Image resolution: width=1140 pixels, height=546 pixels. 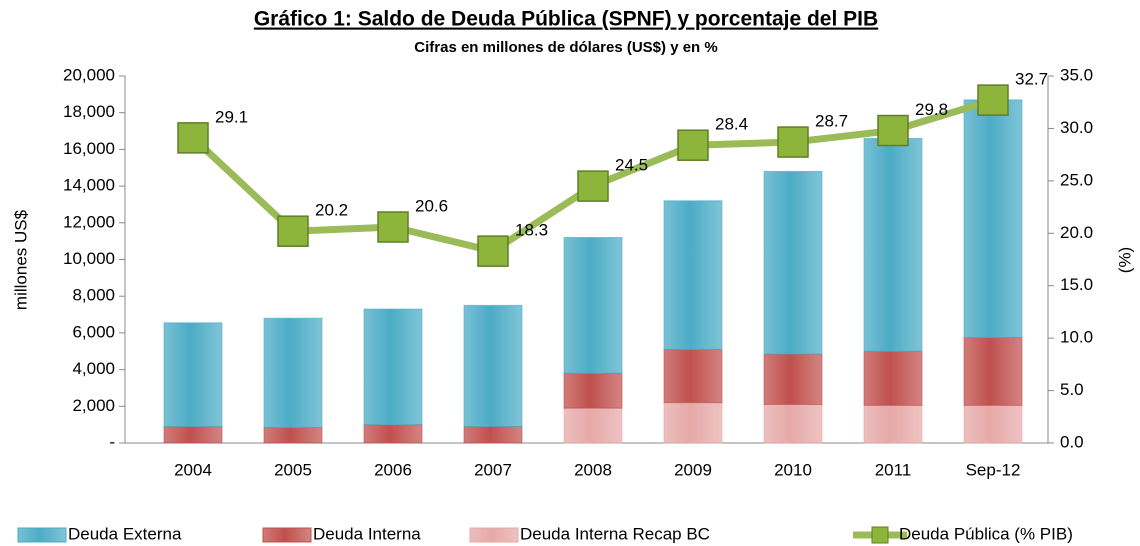 What do you see at coordinates (831, 121) in the screenshot?
I see `data-label: 28.7` at bounding box center [831, 121].